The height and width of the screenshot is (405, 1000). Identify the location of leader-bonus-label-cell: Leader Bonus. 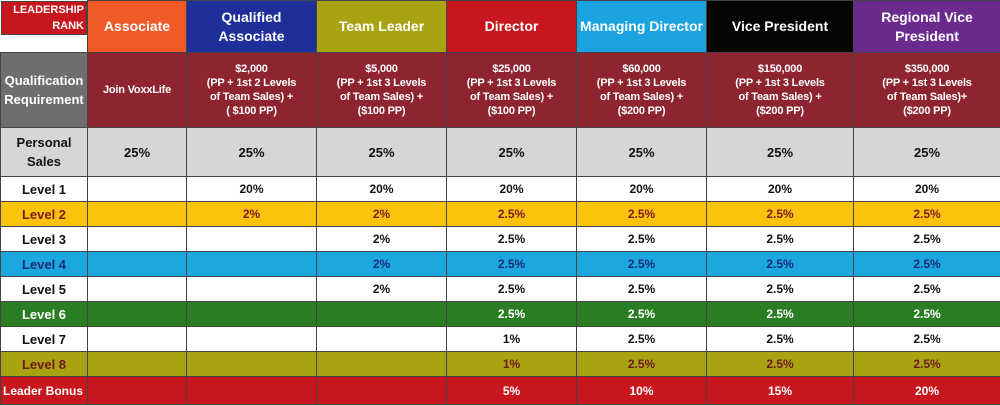
(44, 391).